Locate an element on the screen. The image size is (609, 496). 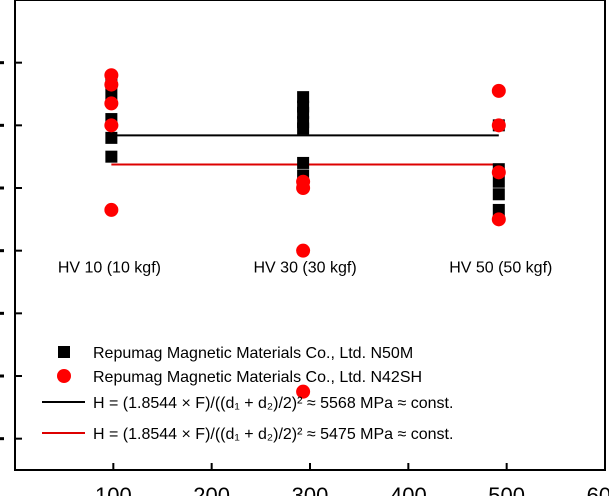
annotation-label: HV 10 (10 kgf) is located at coordinates (109, 268).